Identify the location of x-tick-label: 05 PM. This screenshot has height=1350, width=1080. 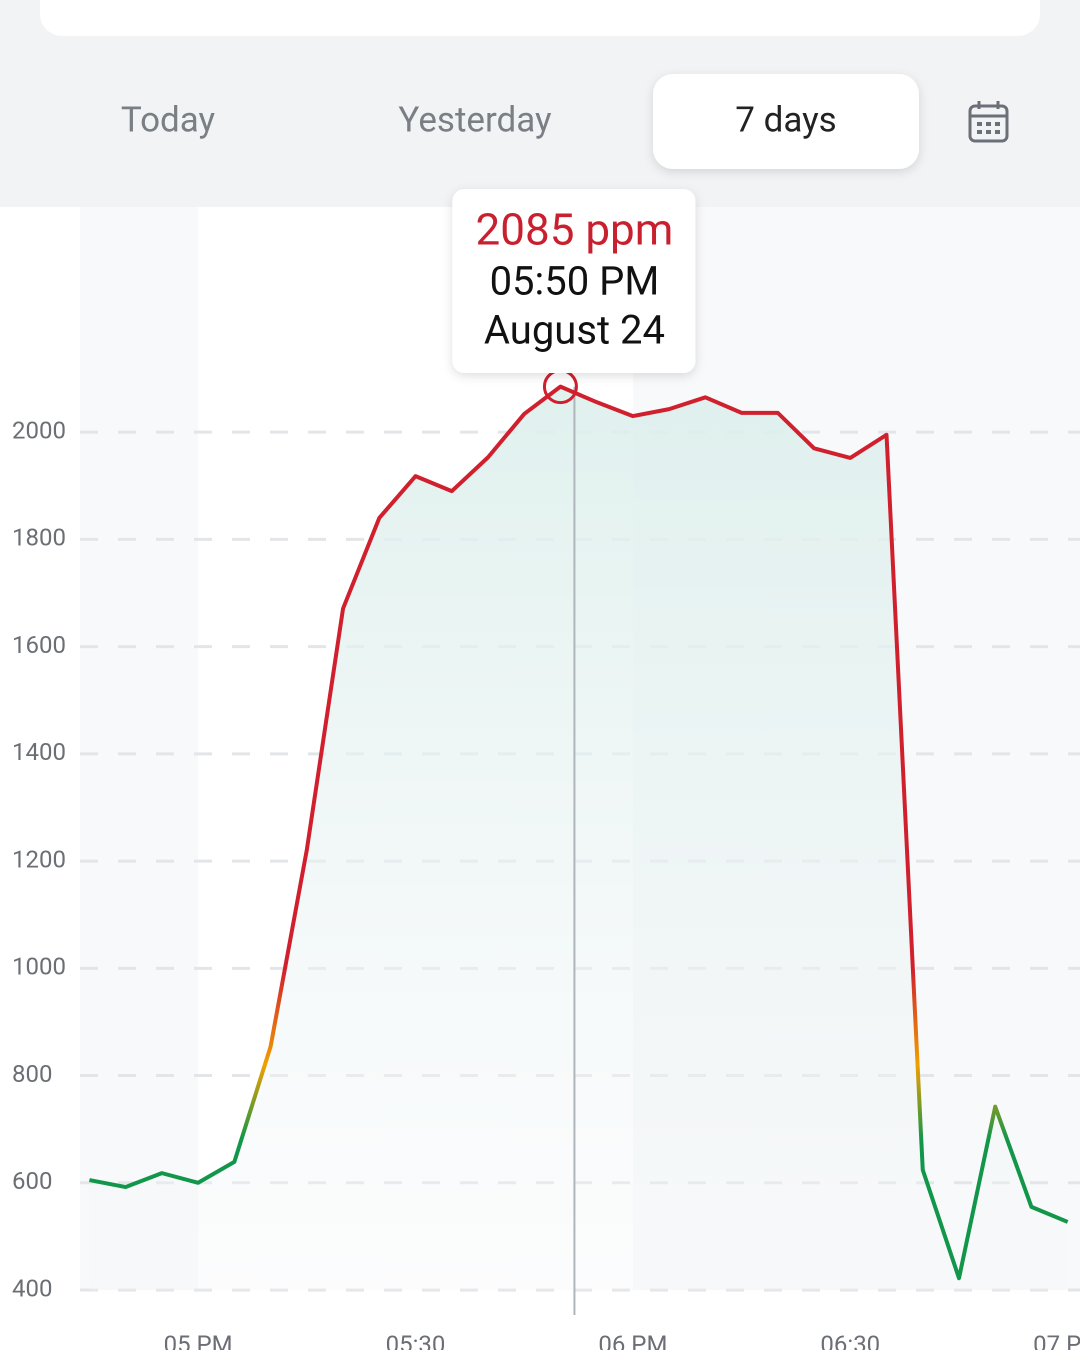
(198, 1340).